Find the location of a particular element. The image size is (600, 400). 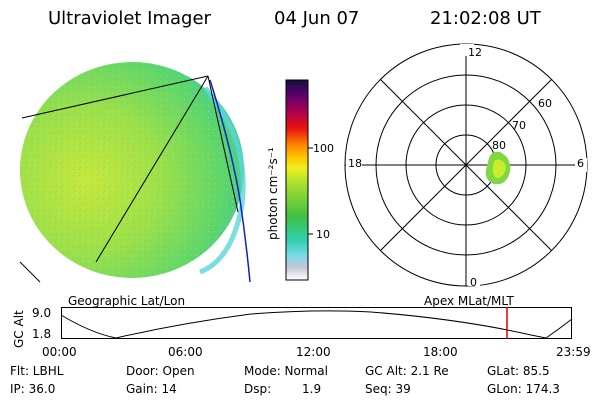

ip-info: IP: 36.0 is located at coordinates (33, 389).